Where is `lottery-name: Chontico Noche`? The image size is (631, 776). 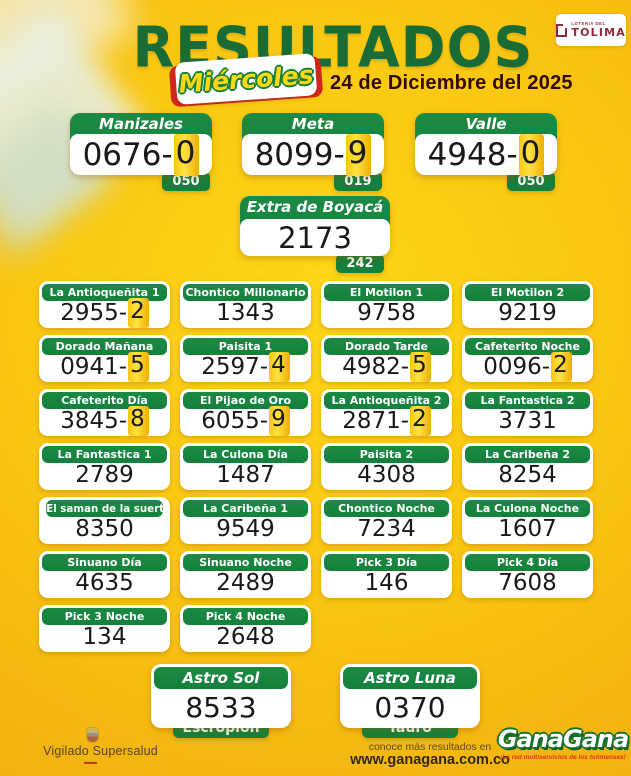 lottery-name: Chontico Noche is located at coordinates (386, 508).